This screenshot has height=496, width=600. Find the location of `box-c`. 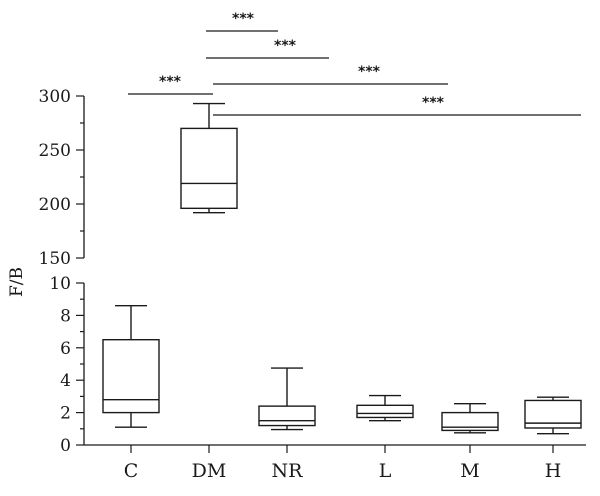

box-c is located at coordinates (131, 366).